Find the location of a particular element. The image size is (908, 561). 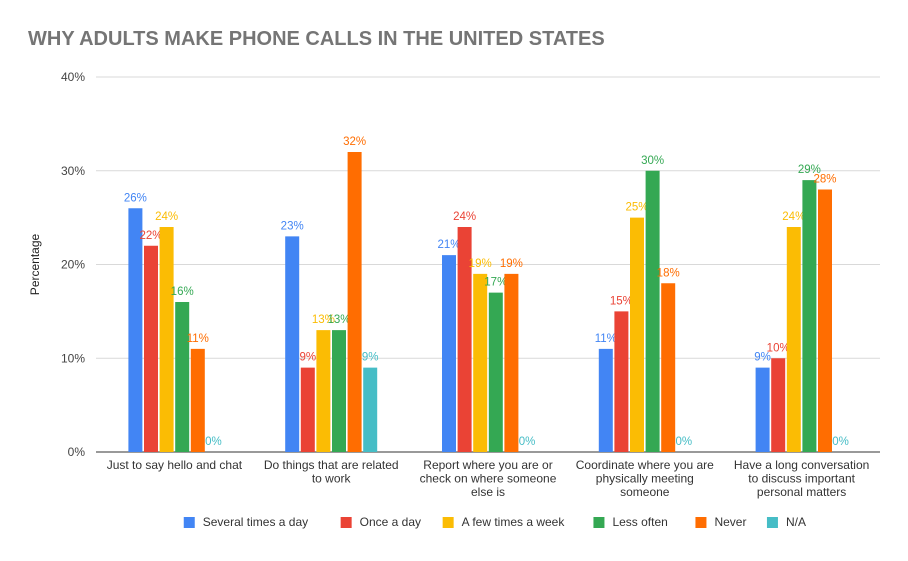

y-axis-title: Percentage is located at coordinates (35, 264).